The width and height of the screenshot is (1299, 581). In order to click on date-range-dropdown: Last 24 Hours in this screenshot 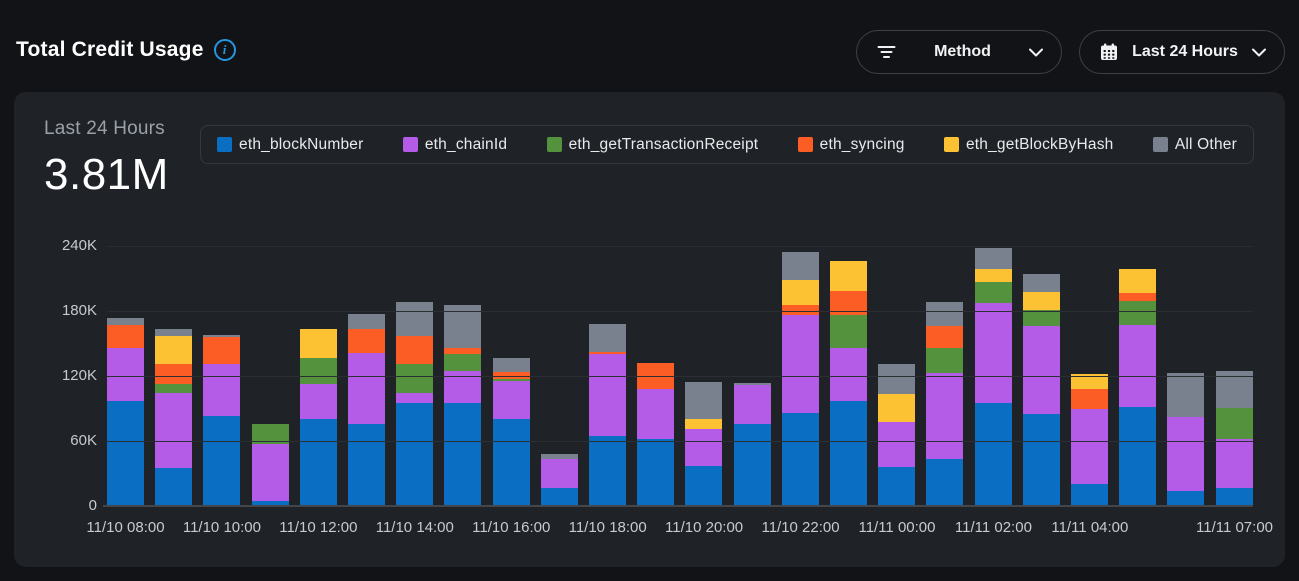, I will do `click(1182, 52)`.